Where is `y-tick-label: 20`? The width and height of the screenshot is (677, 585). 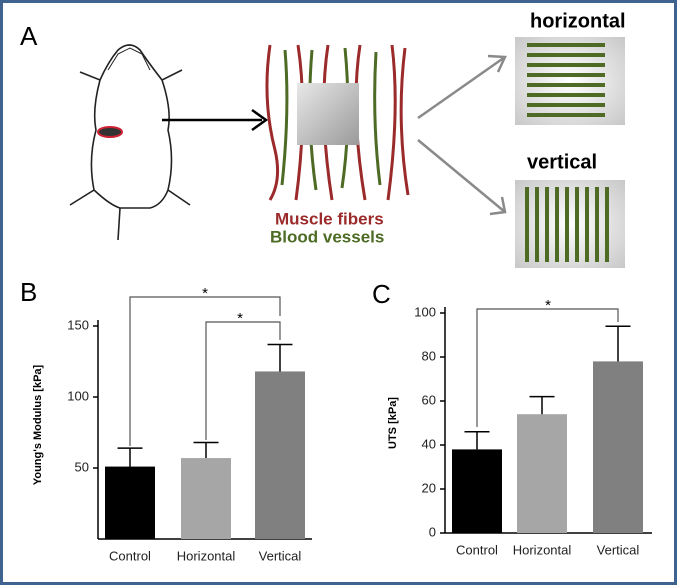
y-tick-label: 20 is located at coordinates (429, 487).